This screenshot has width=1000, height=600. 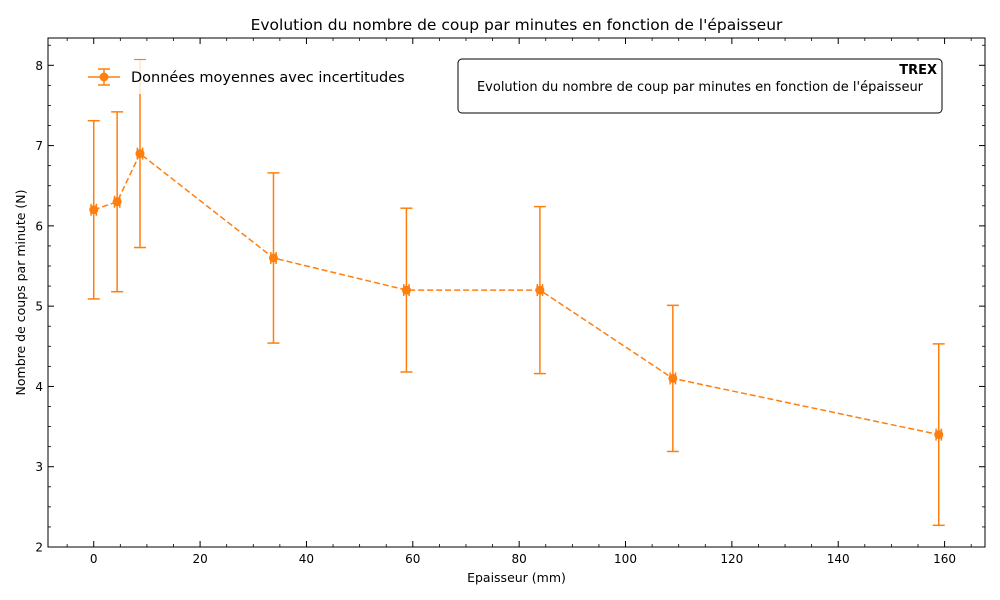 I want to click on x-tick-label: 80, so click(x=519, y=559).